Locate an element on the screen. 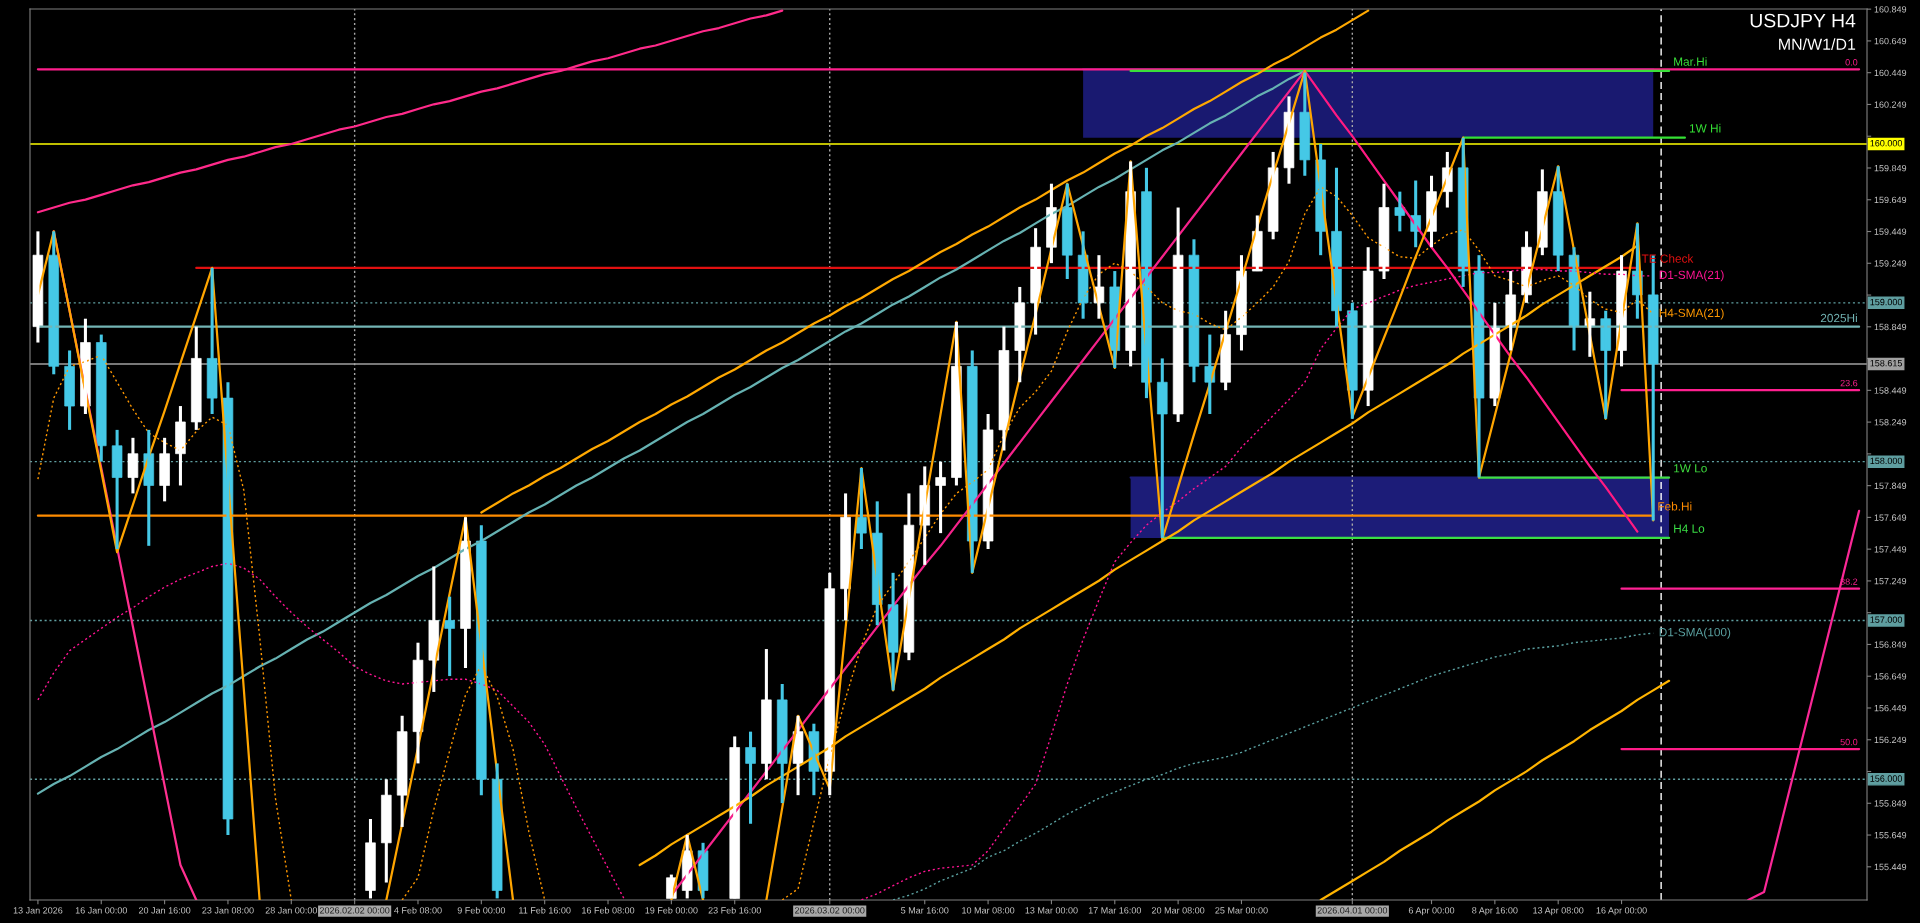 The width and height of the screenshot is (1920, 923). x-tick-label: 13 Mar 00:00 is located at coordinates (1051, 910).